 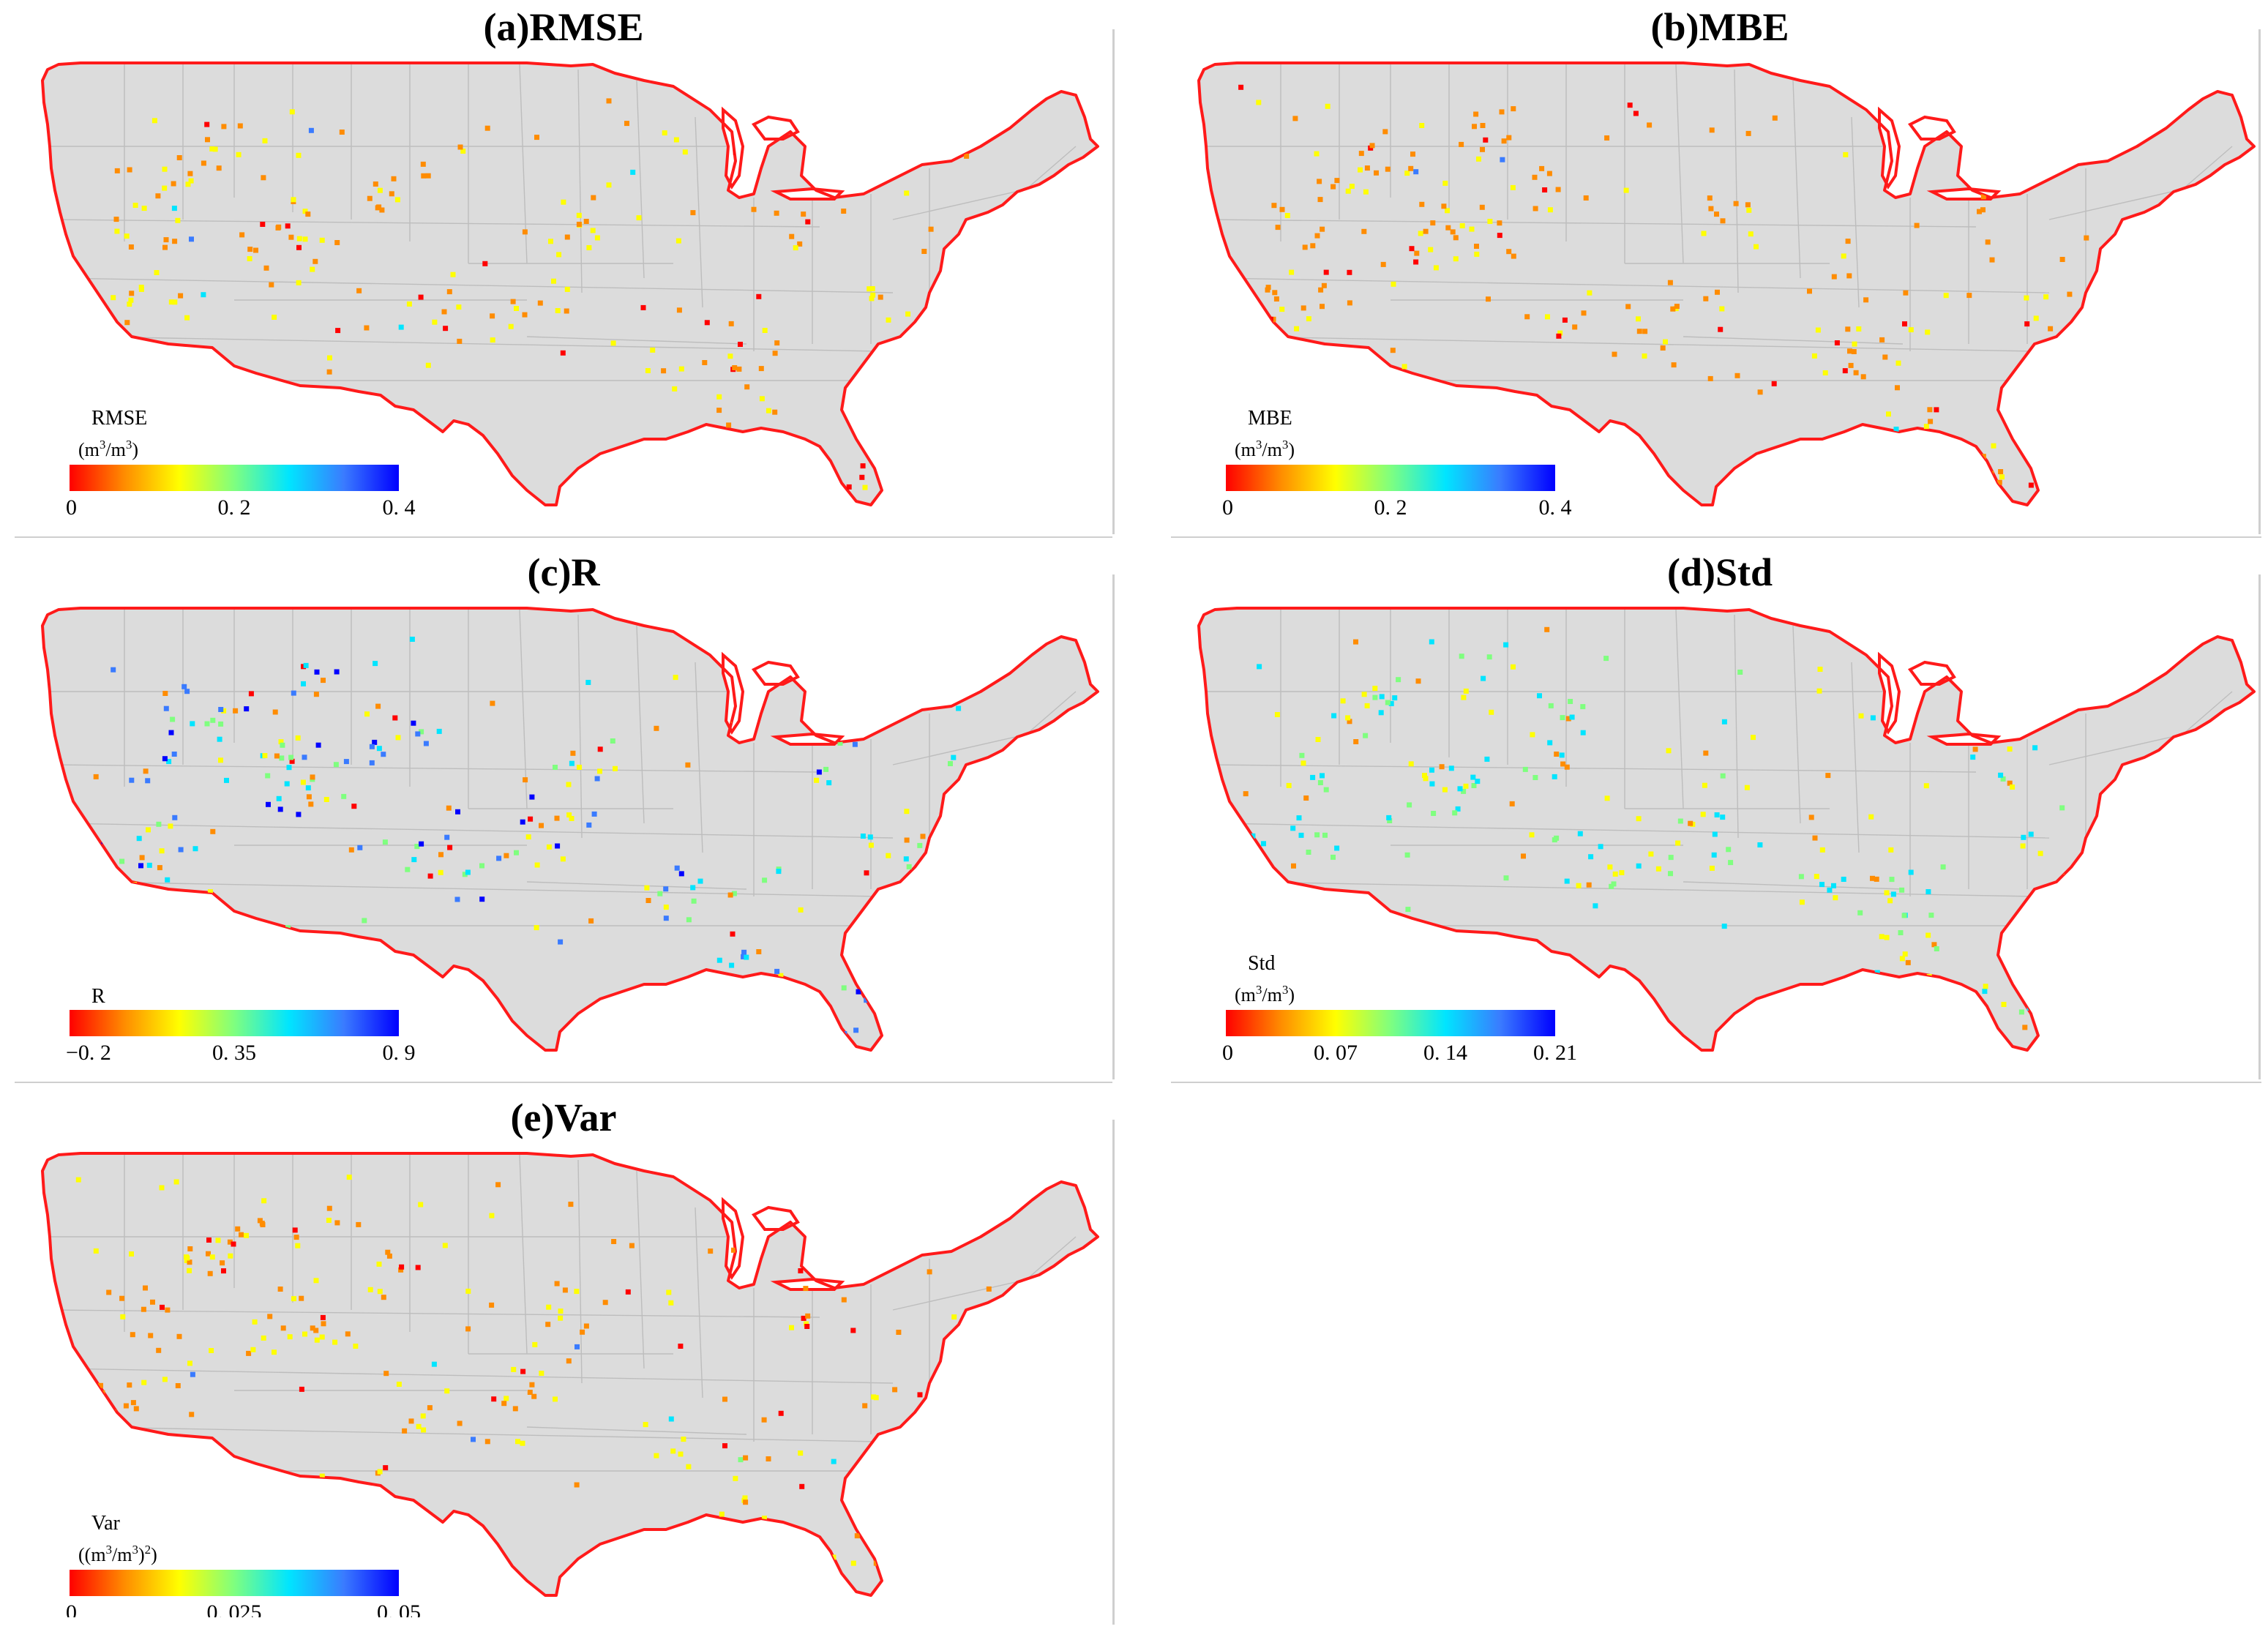 I want to click on land-area, so click(x=570, y=1374).